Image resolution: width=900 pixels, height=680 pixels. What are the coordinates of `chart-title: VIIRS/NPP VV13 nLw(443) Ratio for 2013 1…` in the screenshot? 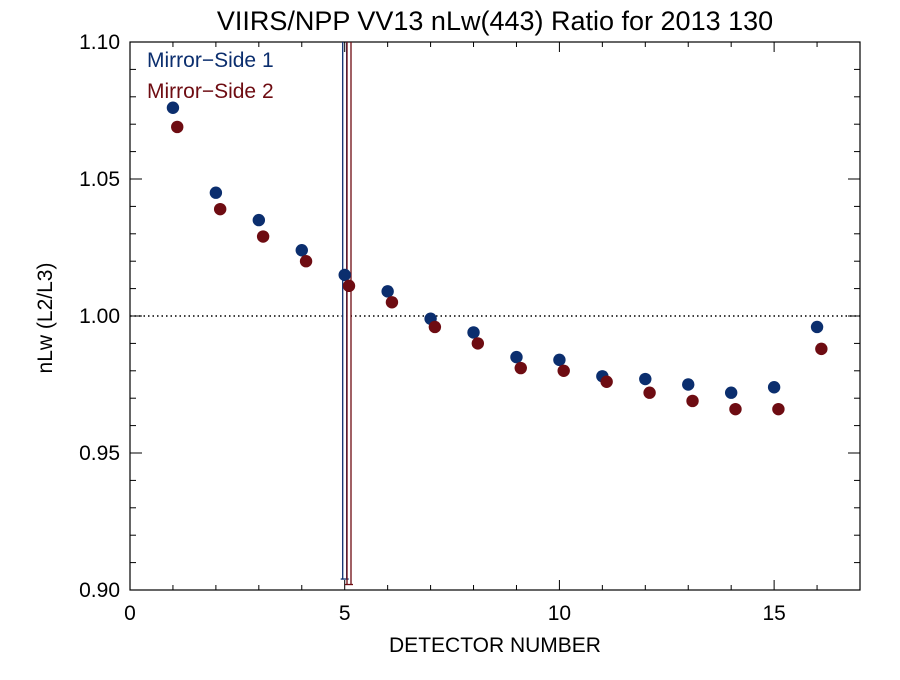 It's located at (495, 21).